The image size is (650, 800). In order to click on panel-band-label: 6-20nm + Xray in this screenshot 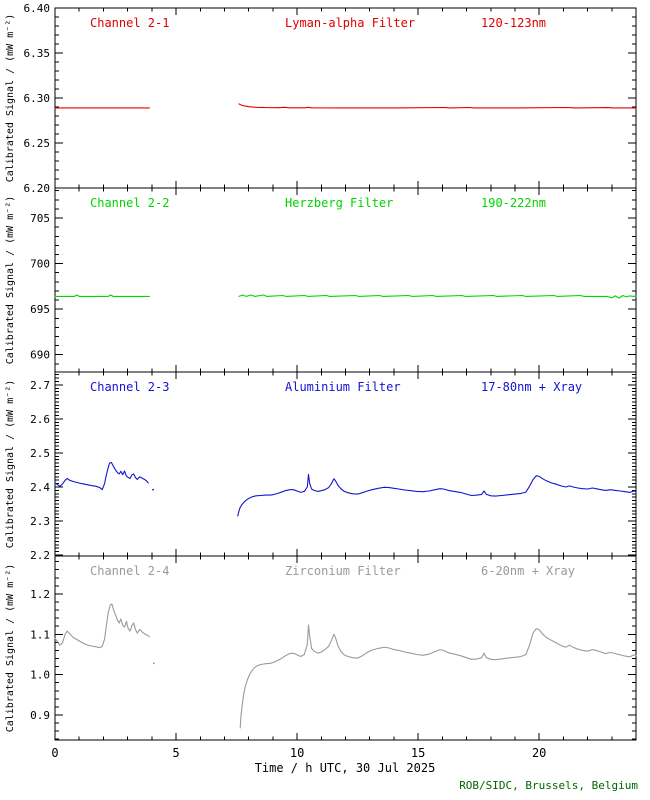, I will do `click(528, 571)`.